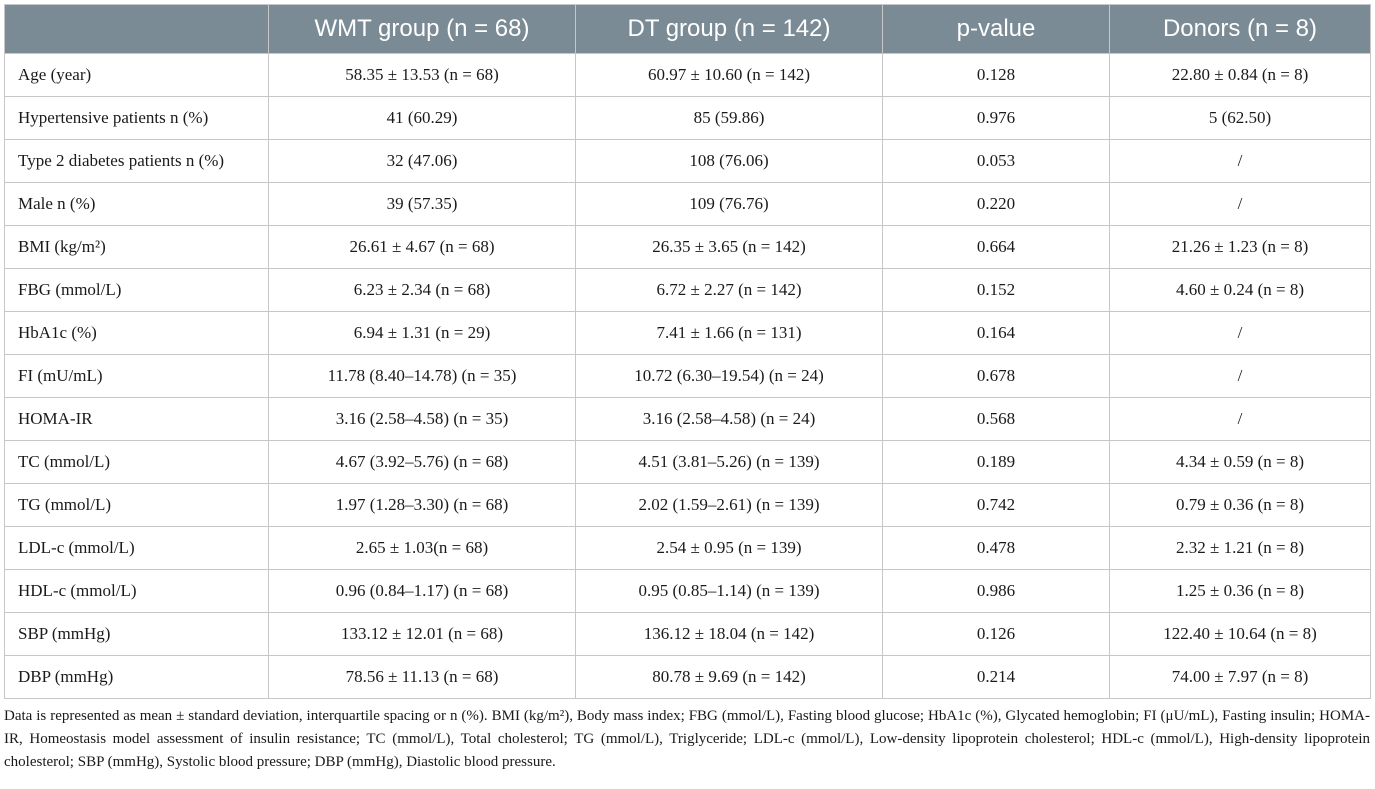 This screenshot has width=1375, height=789. Describe the element at coordinates (136, 161) in the screenshot. I see `row-label: Type 2 diabetes patients n (%)` at that location.